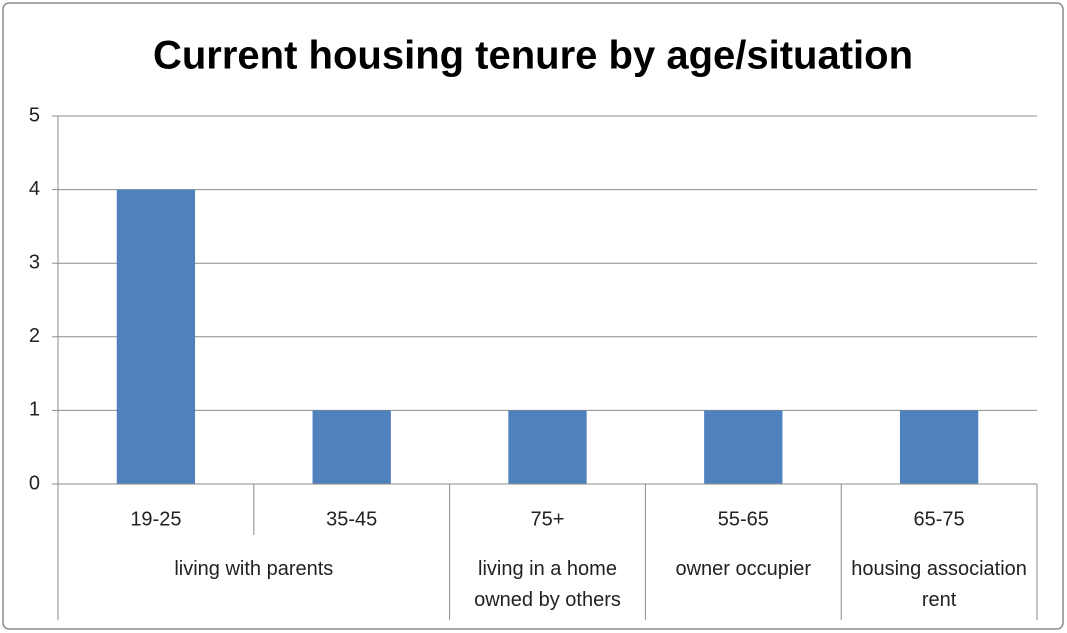 The image size is (1067, 633). I want to click on y-tick-label: 2, so click(34, 336).